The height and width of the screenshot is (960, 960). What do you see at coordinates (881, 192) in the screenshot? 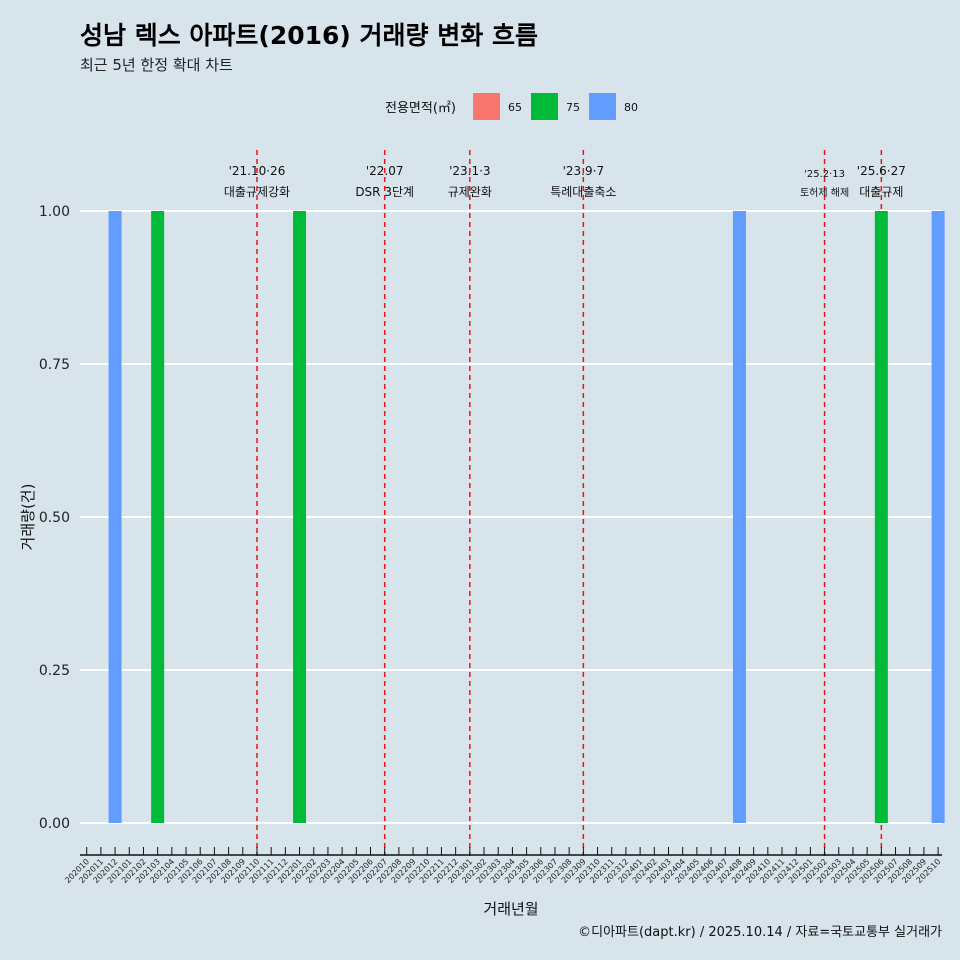
I see `event-label: 대출규제` at bounding box center [881, 192].